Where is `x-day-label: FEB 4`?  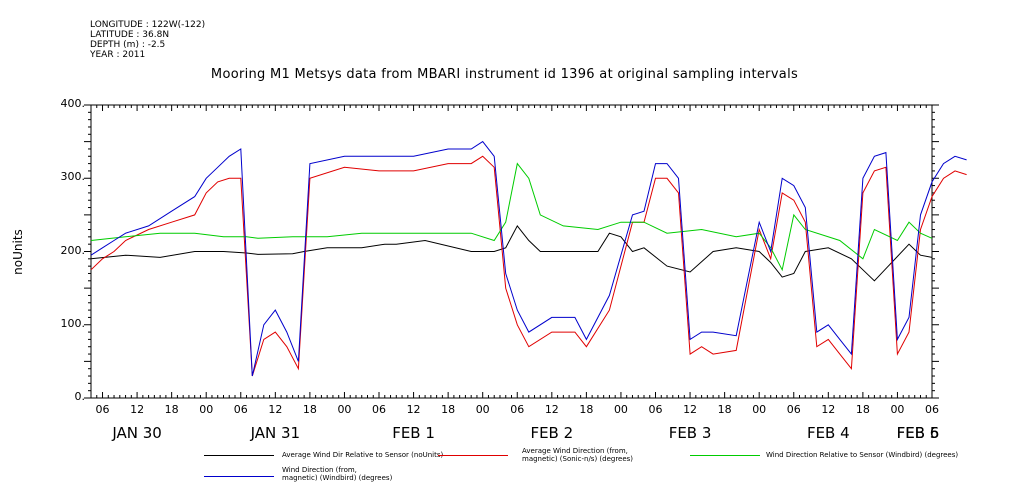
x-day-label: FEB 4 is located at coordinates (828, 433).